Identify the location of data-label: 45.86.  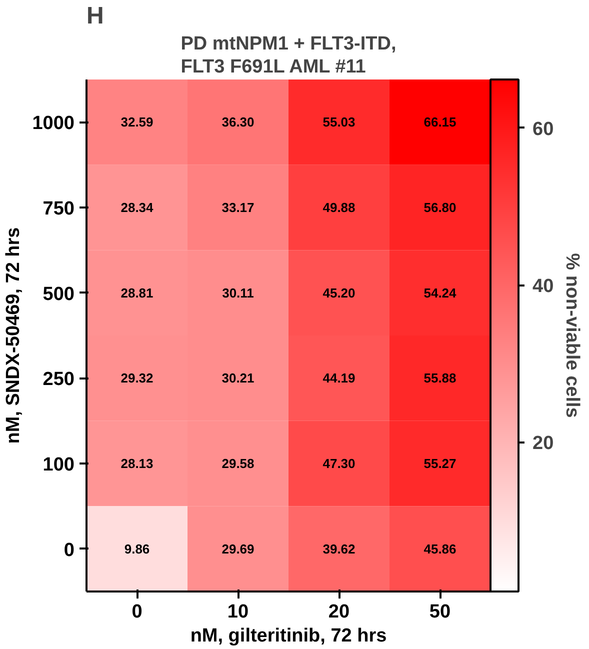
(440, 548).